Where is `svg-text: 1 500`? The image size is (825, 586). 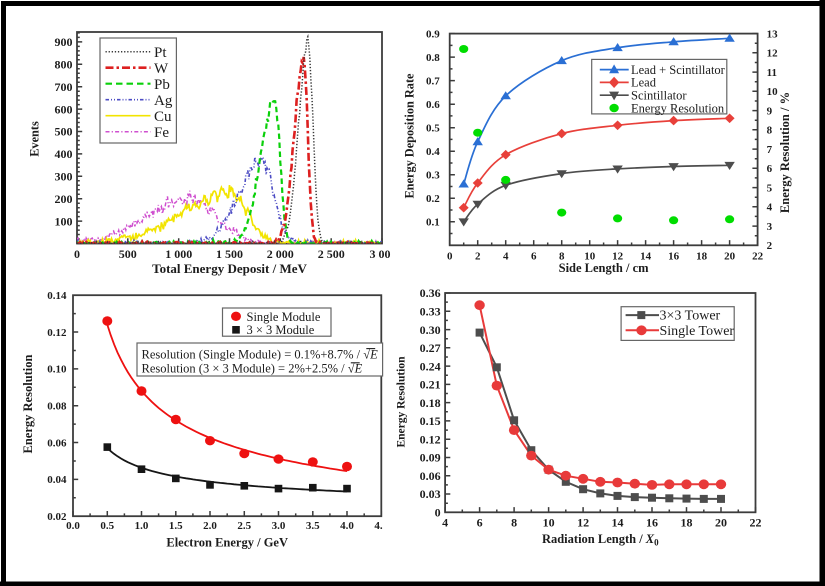
svg-text: 1 500 is located at coordinates (229, 254).